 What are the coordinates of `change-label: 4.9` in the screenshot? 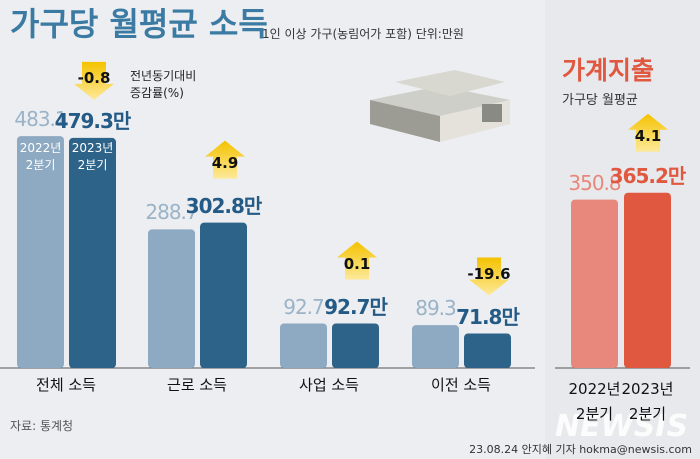 It's located at (225, 162).